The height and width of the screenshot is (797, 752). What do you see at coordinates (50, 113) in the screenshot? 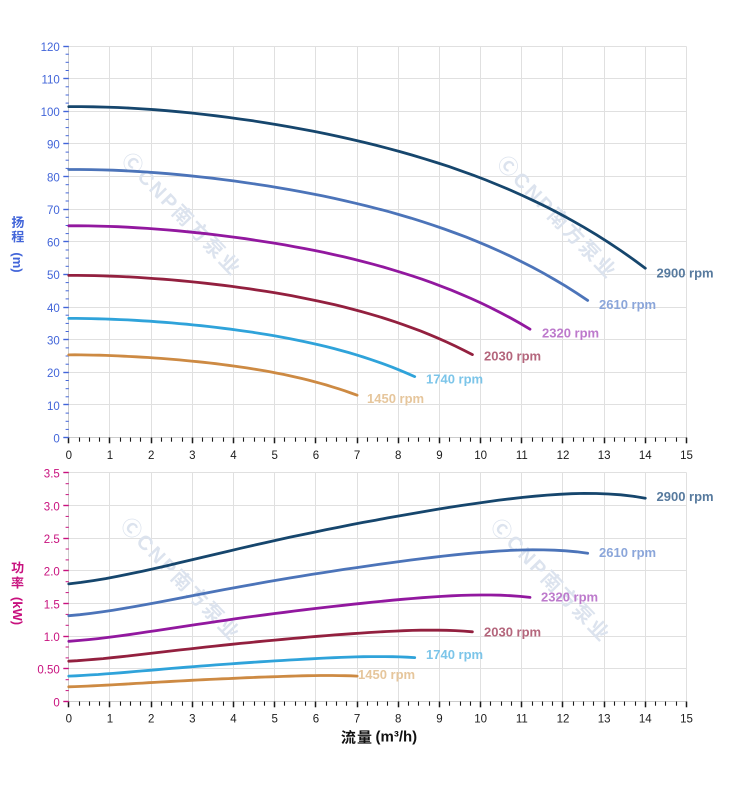
I see `svg-text: 100` at bounding box center [50, 113].